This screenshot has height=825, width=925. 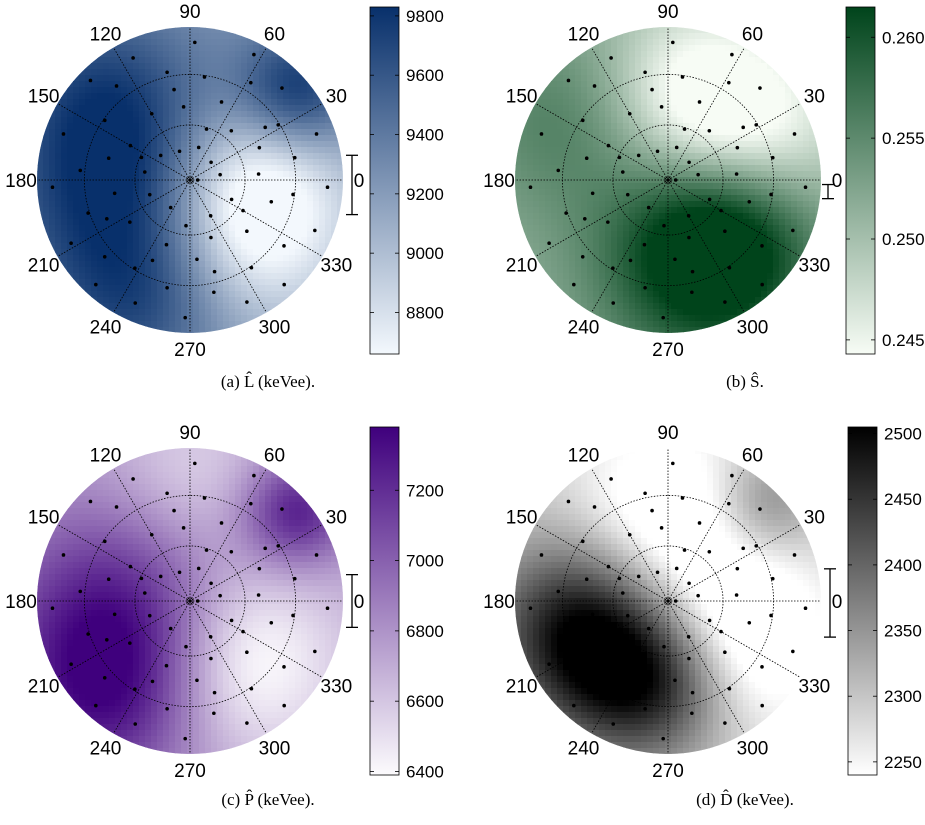 I want to click on colorbar-tick-label: 6400, so click(x=425, y=771).